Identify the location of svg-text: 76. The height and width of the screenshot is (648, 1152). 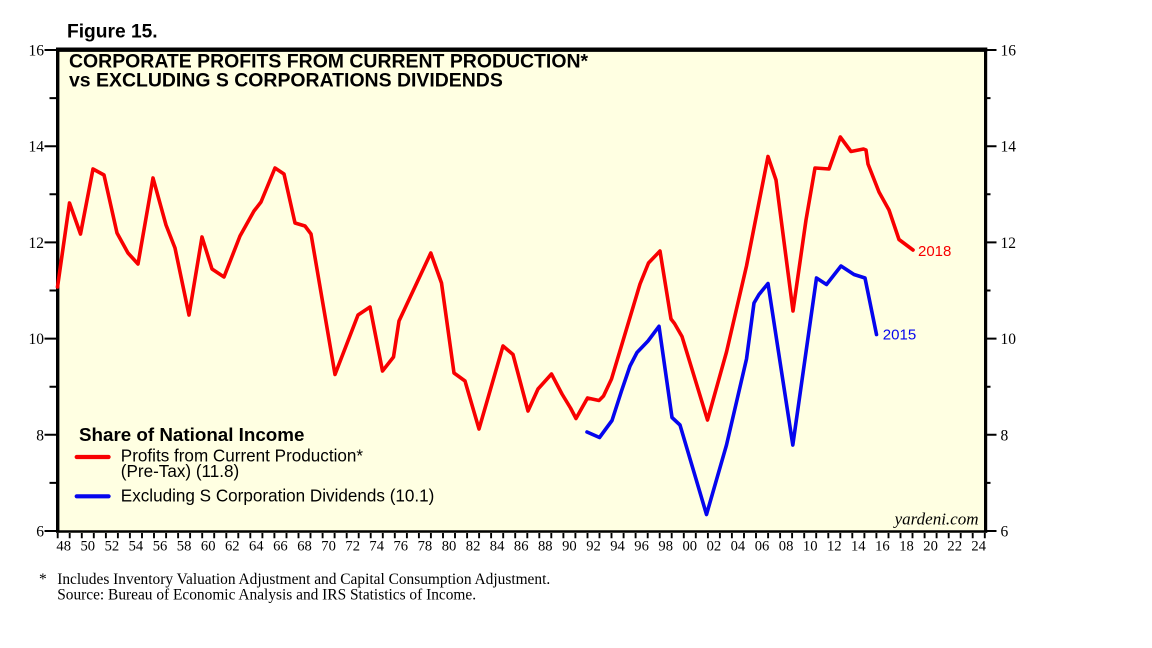
(401, 547).